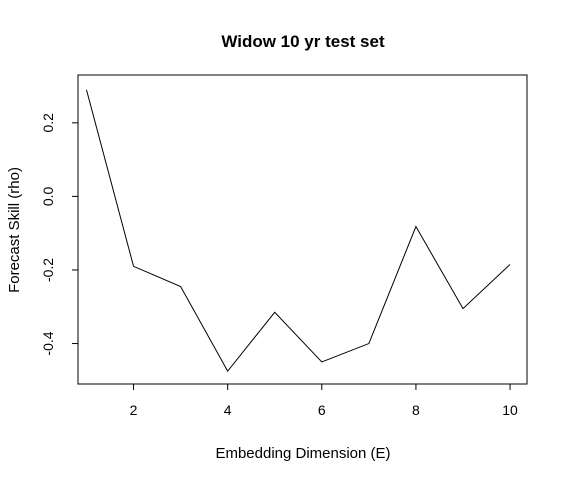  I want to click on x-axis-label: Embedding Dimension (E), so click(302, 453).